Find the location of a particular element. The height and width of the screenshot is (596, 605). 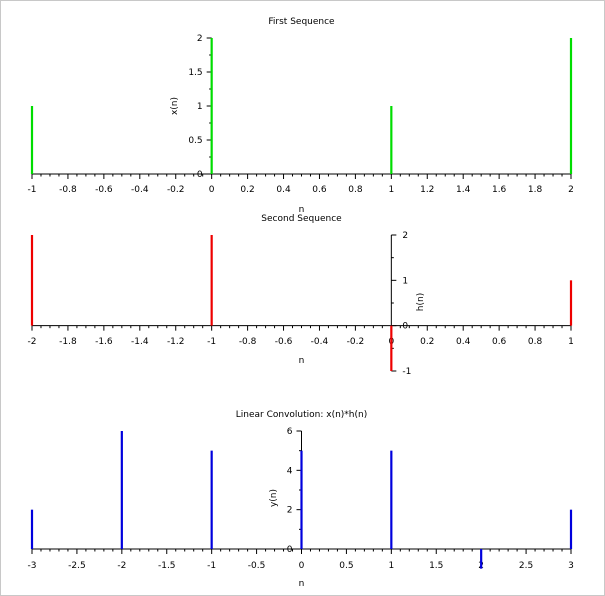

x-tick-label: 1.6 is located at coordinates (499, 190).